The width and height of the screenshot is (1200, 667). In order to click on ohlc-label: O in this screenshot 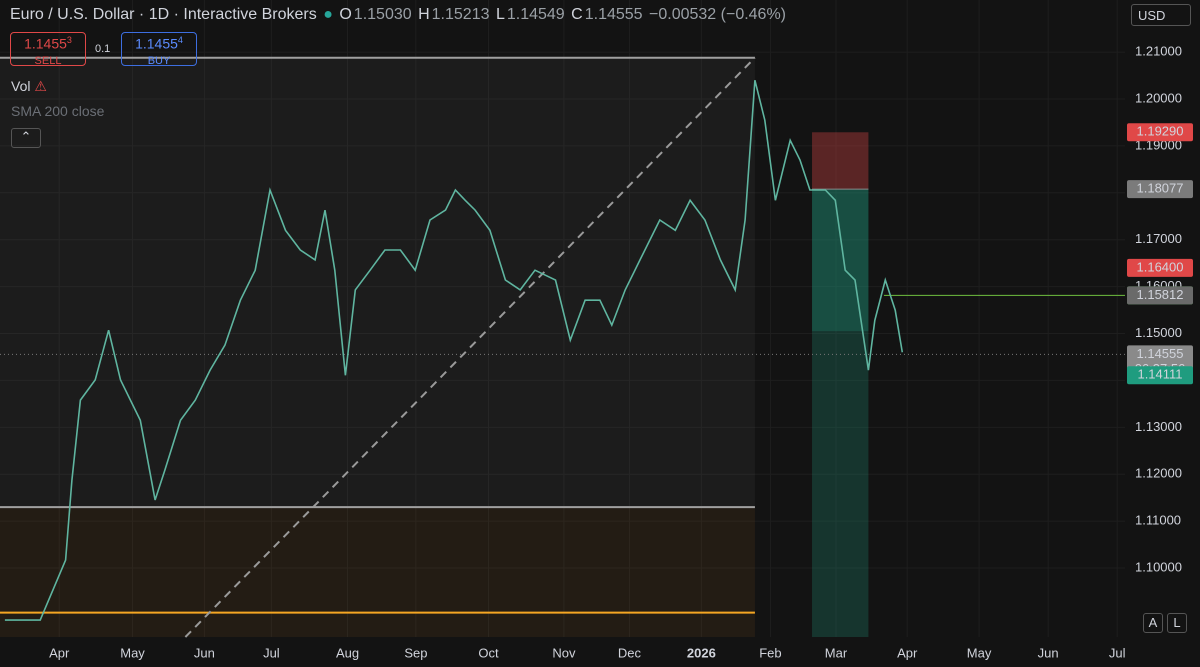, I will do `click(345, 14)`.